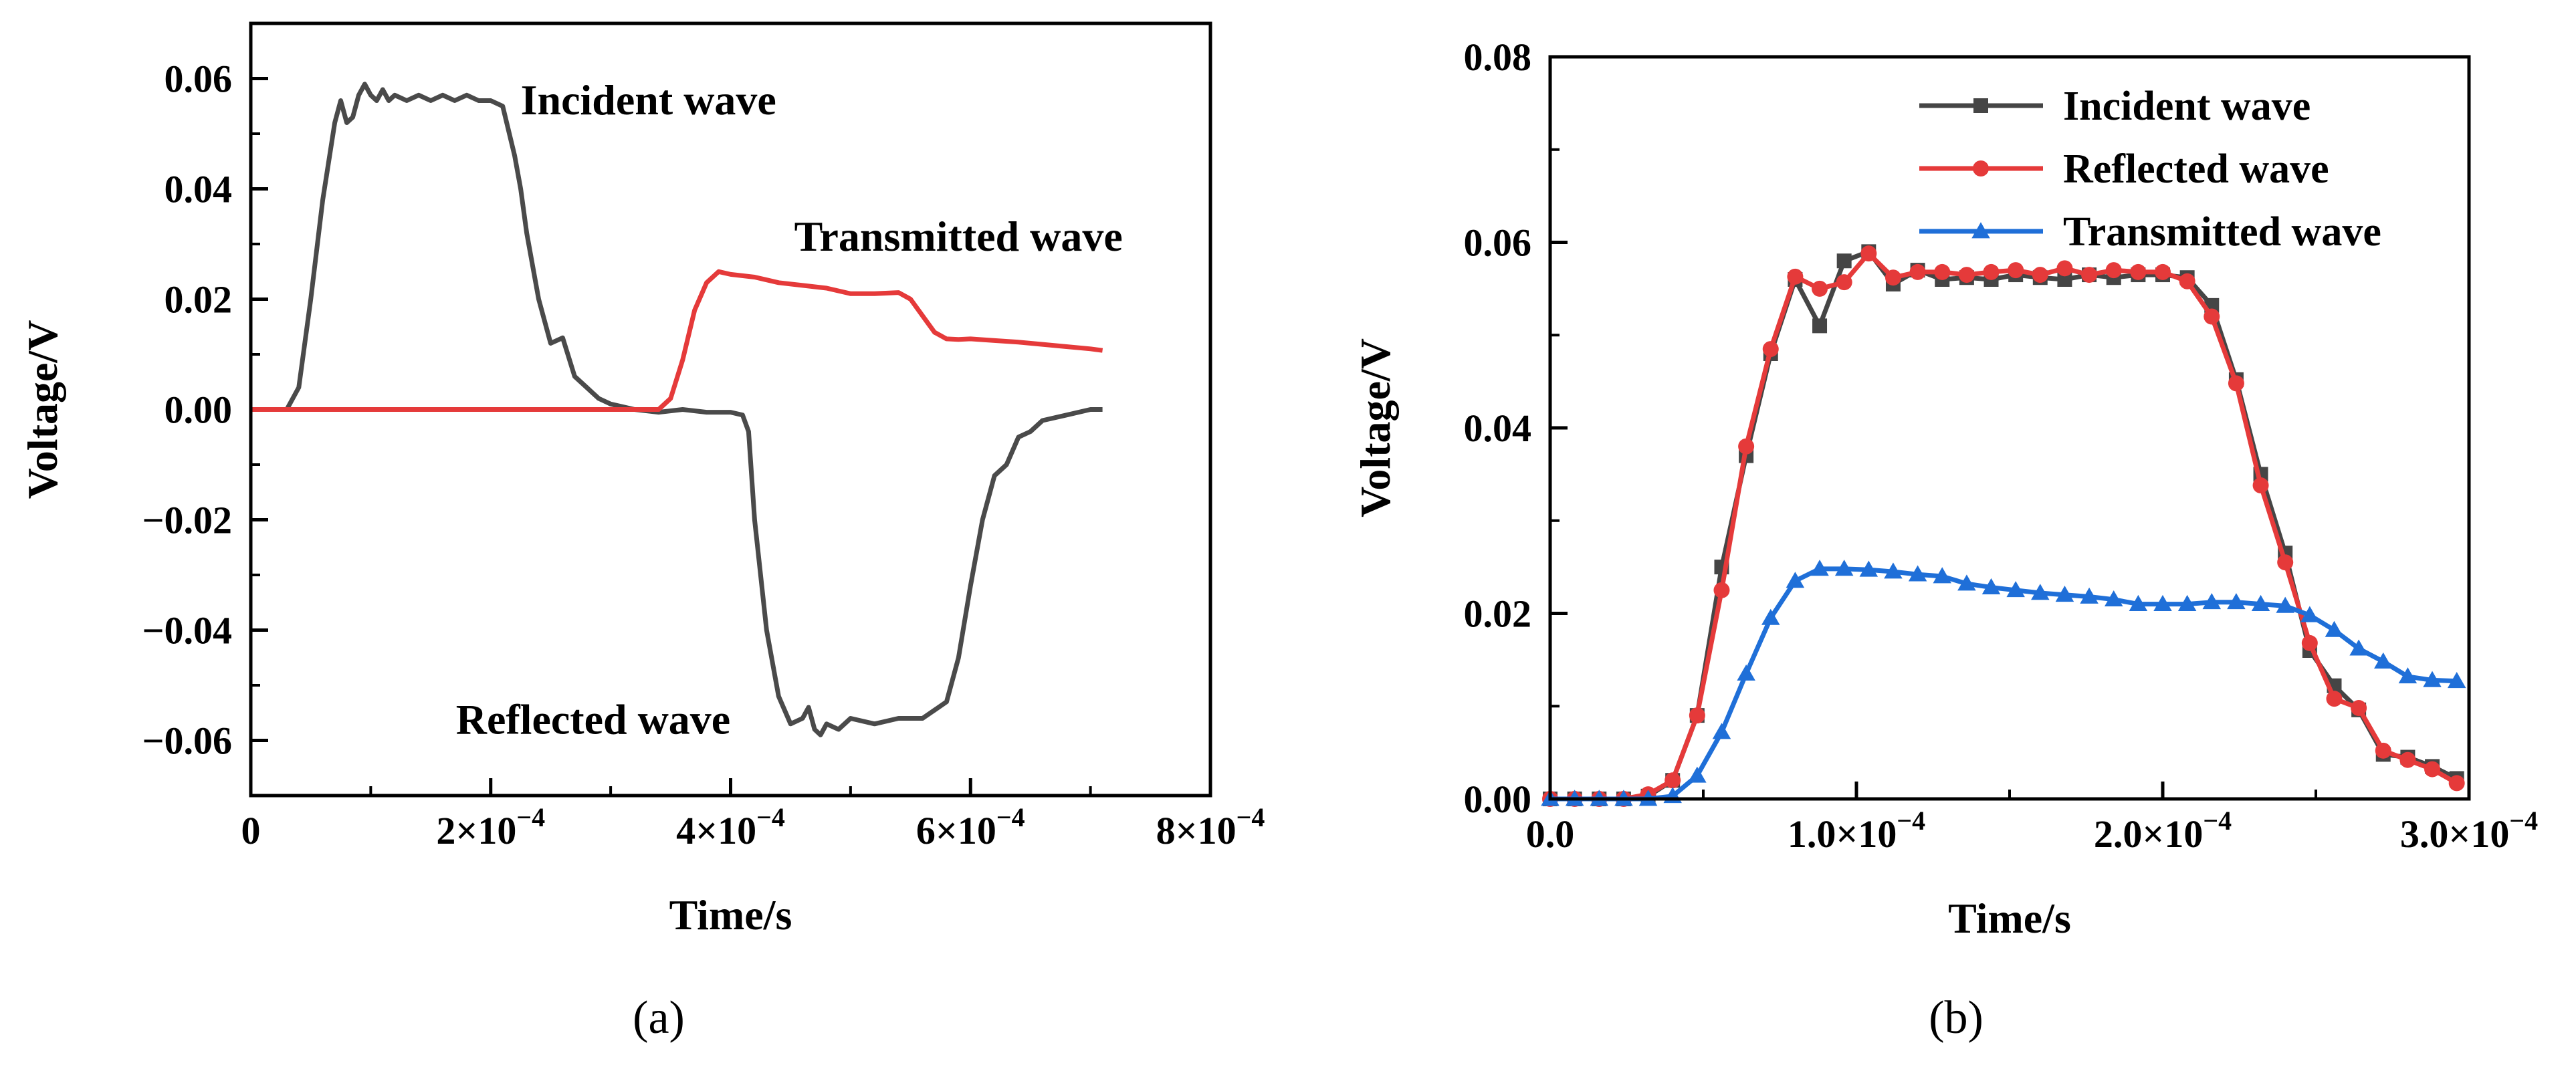  What do you see at coordinates (2010, 918) in the screenshot?
I see `panel-b-x-axis-title: Time/s` at bounding box center [2010, 918].